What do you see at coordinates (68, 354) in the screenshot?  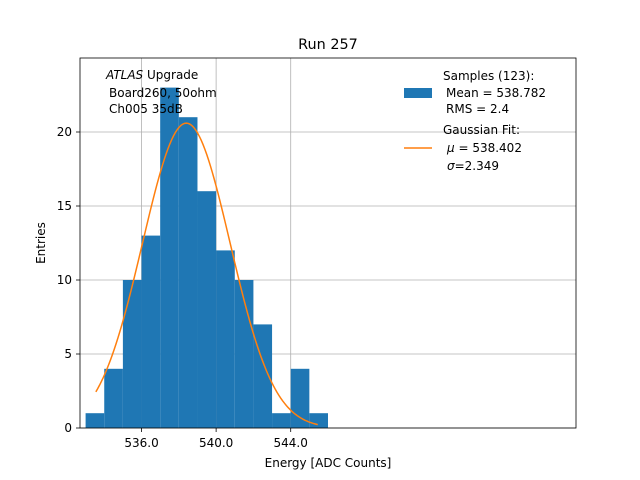 I see `y-tick-label: 5` at bounding box center [68, 354].